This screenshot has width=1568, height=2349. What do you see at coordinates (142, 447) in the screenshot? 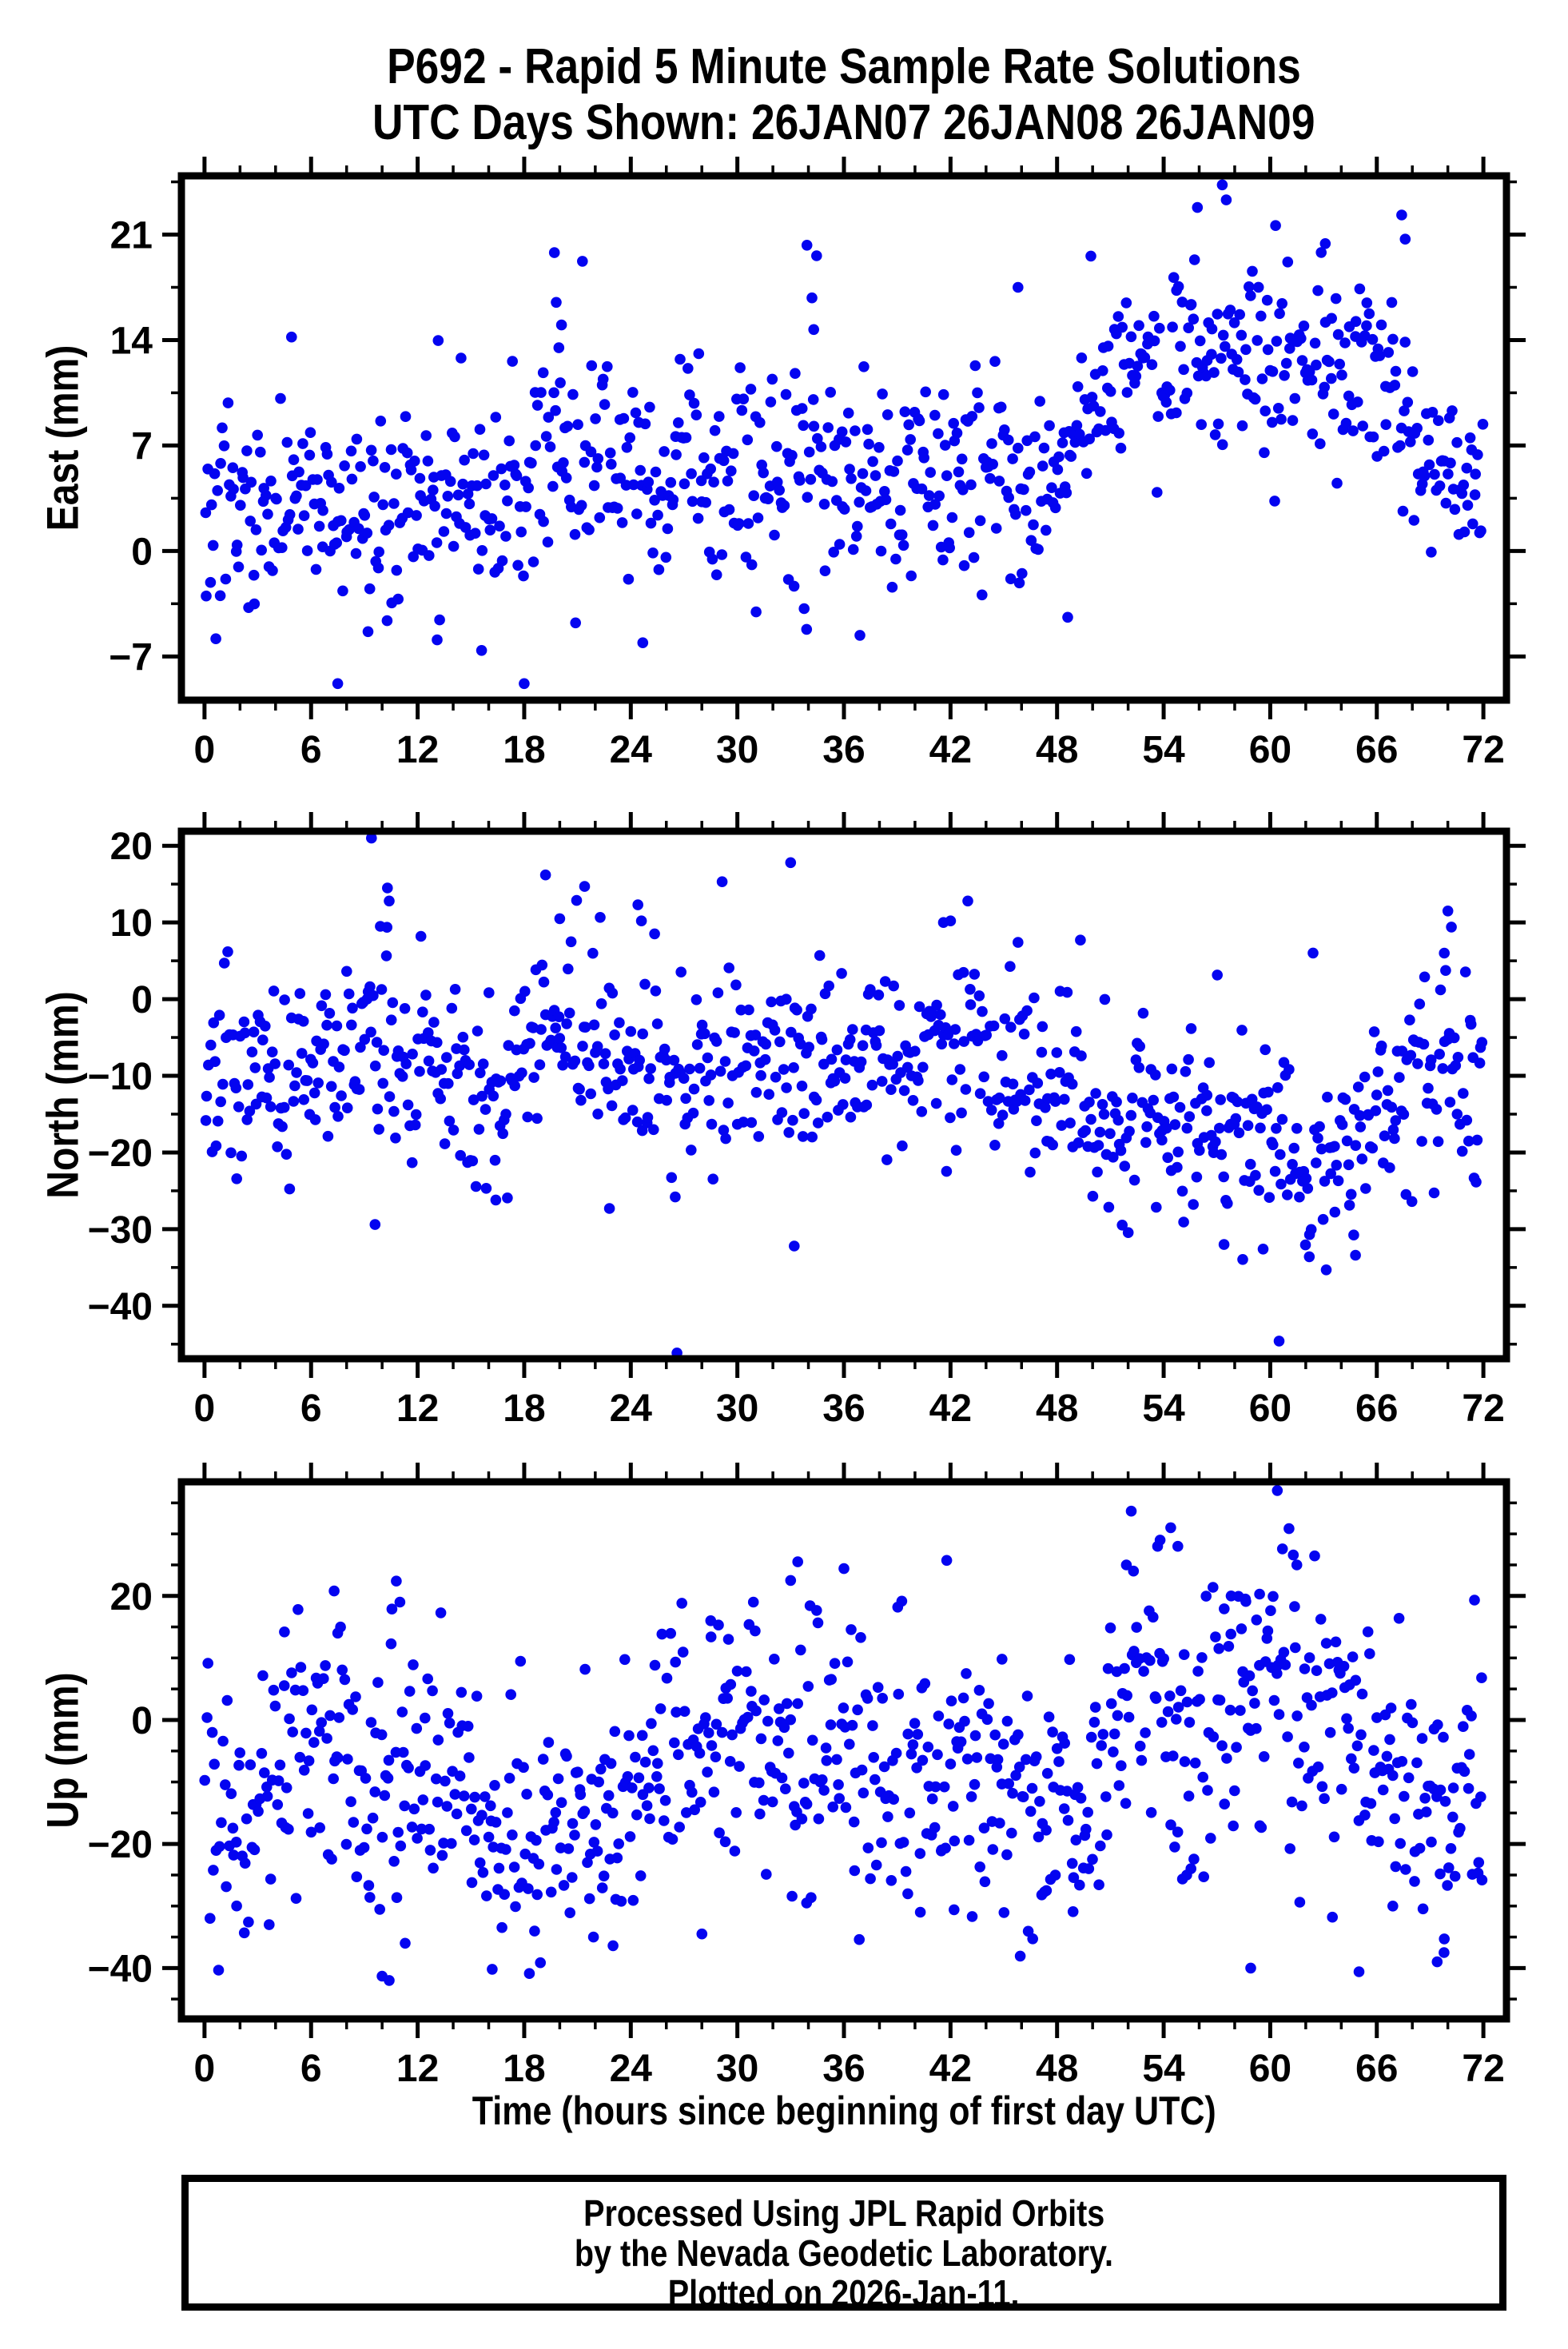
I see `svg-text: 7` at bounding box center [142, 447].